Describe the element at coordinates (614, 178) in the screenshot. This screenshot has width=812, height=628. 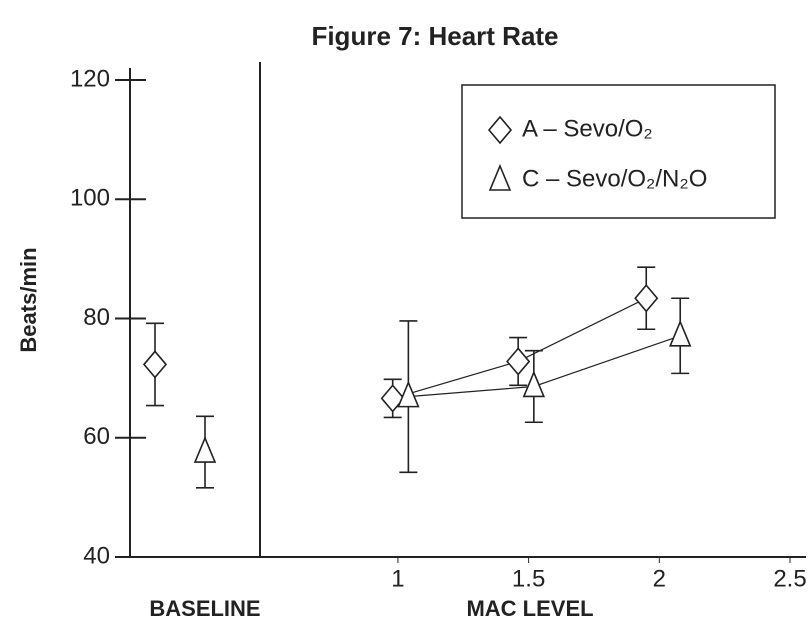
I see `legend-label: C – Sevo/O₂/N₂O` at that location.